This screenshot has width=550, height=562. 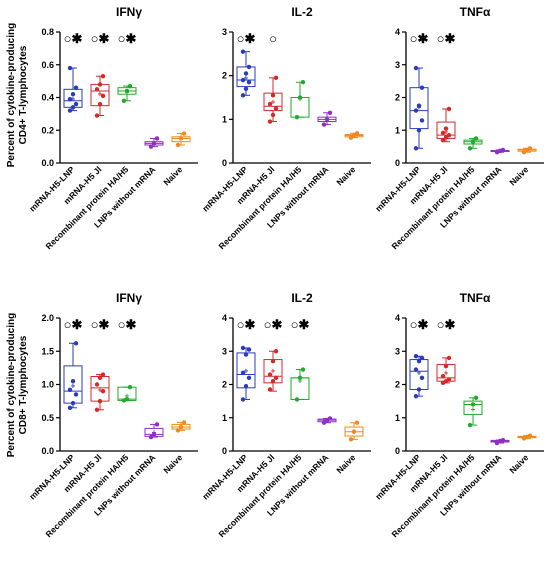 What do you see at coordinates (397, 385) in the screenshot?
I see `y-tick-label: 2` at bounding box center [397, 385].